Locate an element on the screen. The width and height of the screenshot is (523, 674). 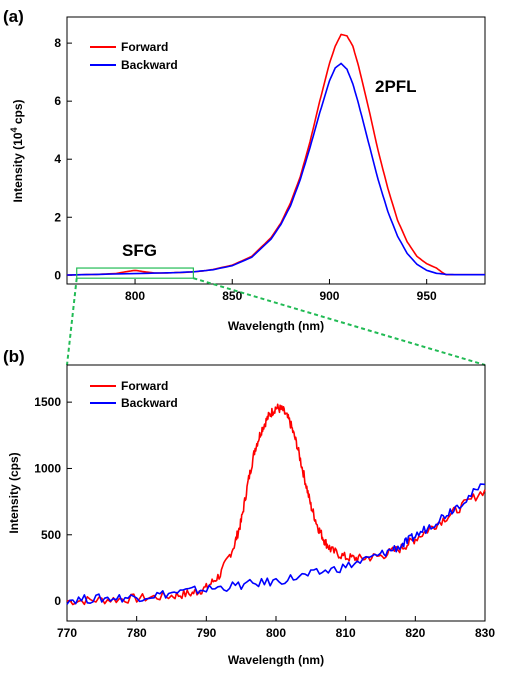
panel-a-y-tick-label: 6 is located at coordinates (57, 101).